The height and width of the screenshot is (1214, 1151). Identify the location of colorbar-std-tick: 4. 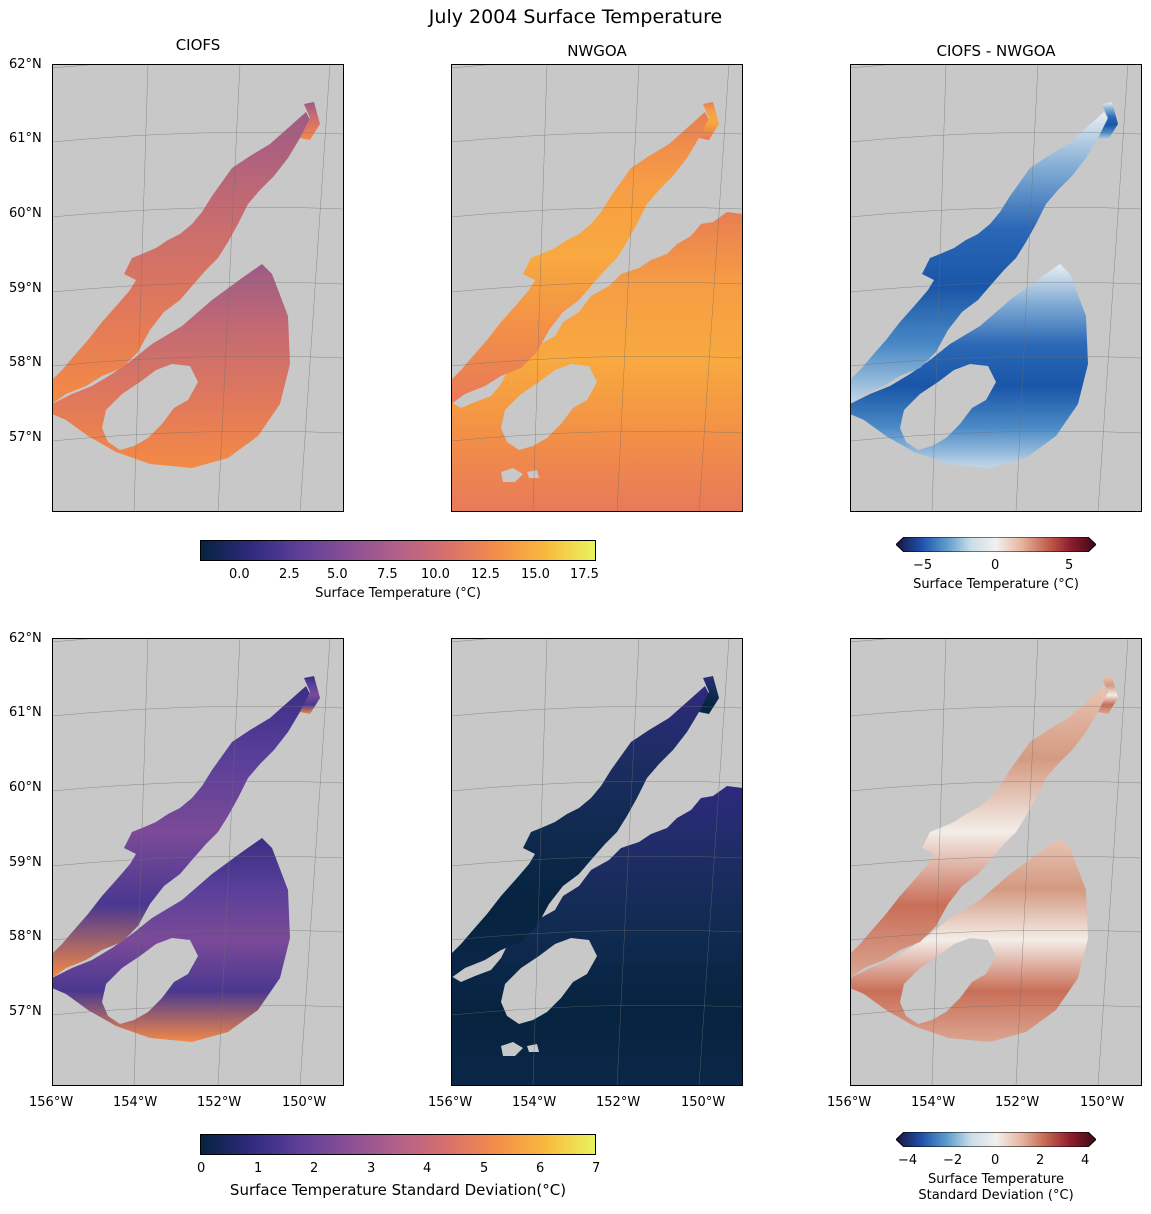
(427, 1168).